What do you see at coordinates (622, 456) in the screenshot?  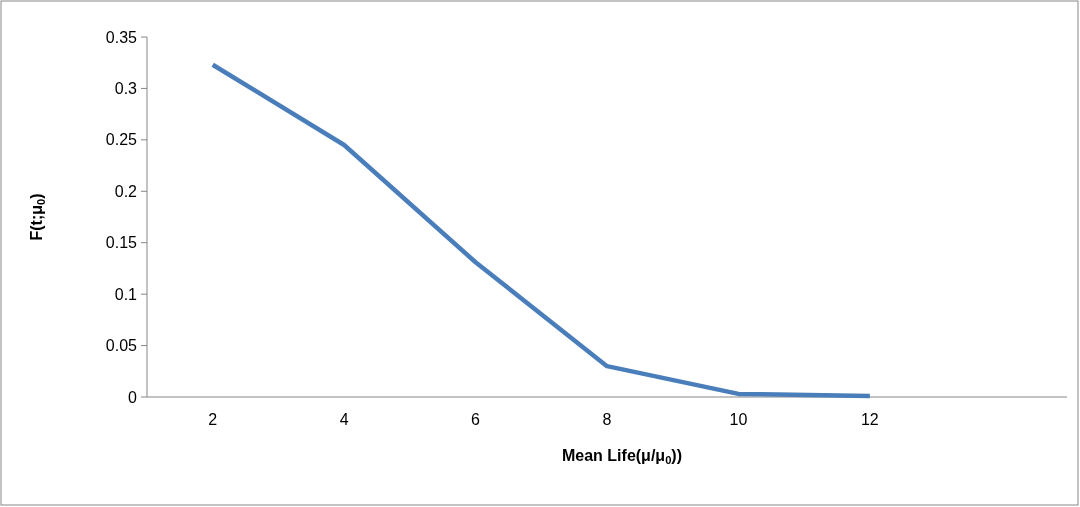 I see `x-axis-title: Mean Life(μ/μ$_{0}$))` at bounding box center [622, 456].